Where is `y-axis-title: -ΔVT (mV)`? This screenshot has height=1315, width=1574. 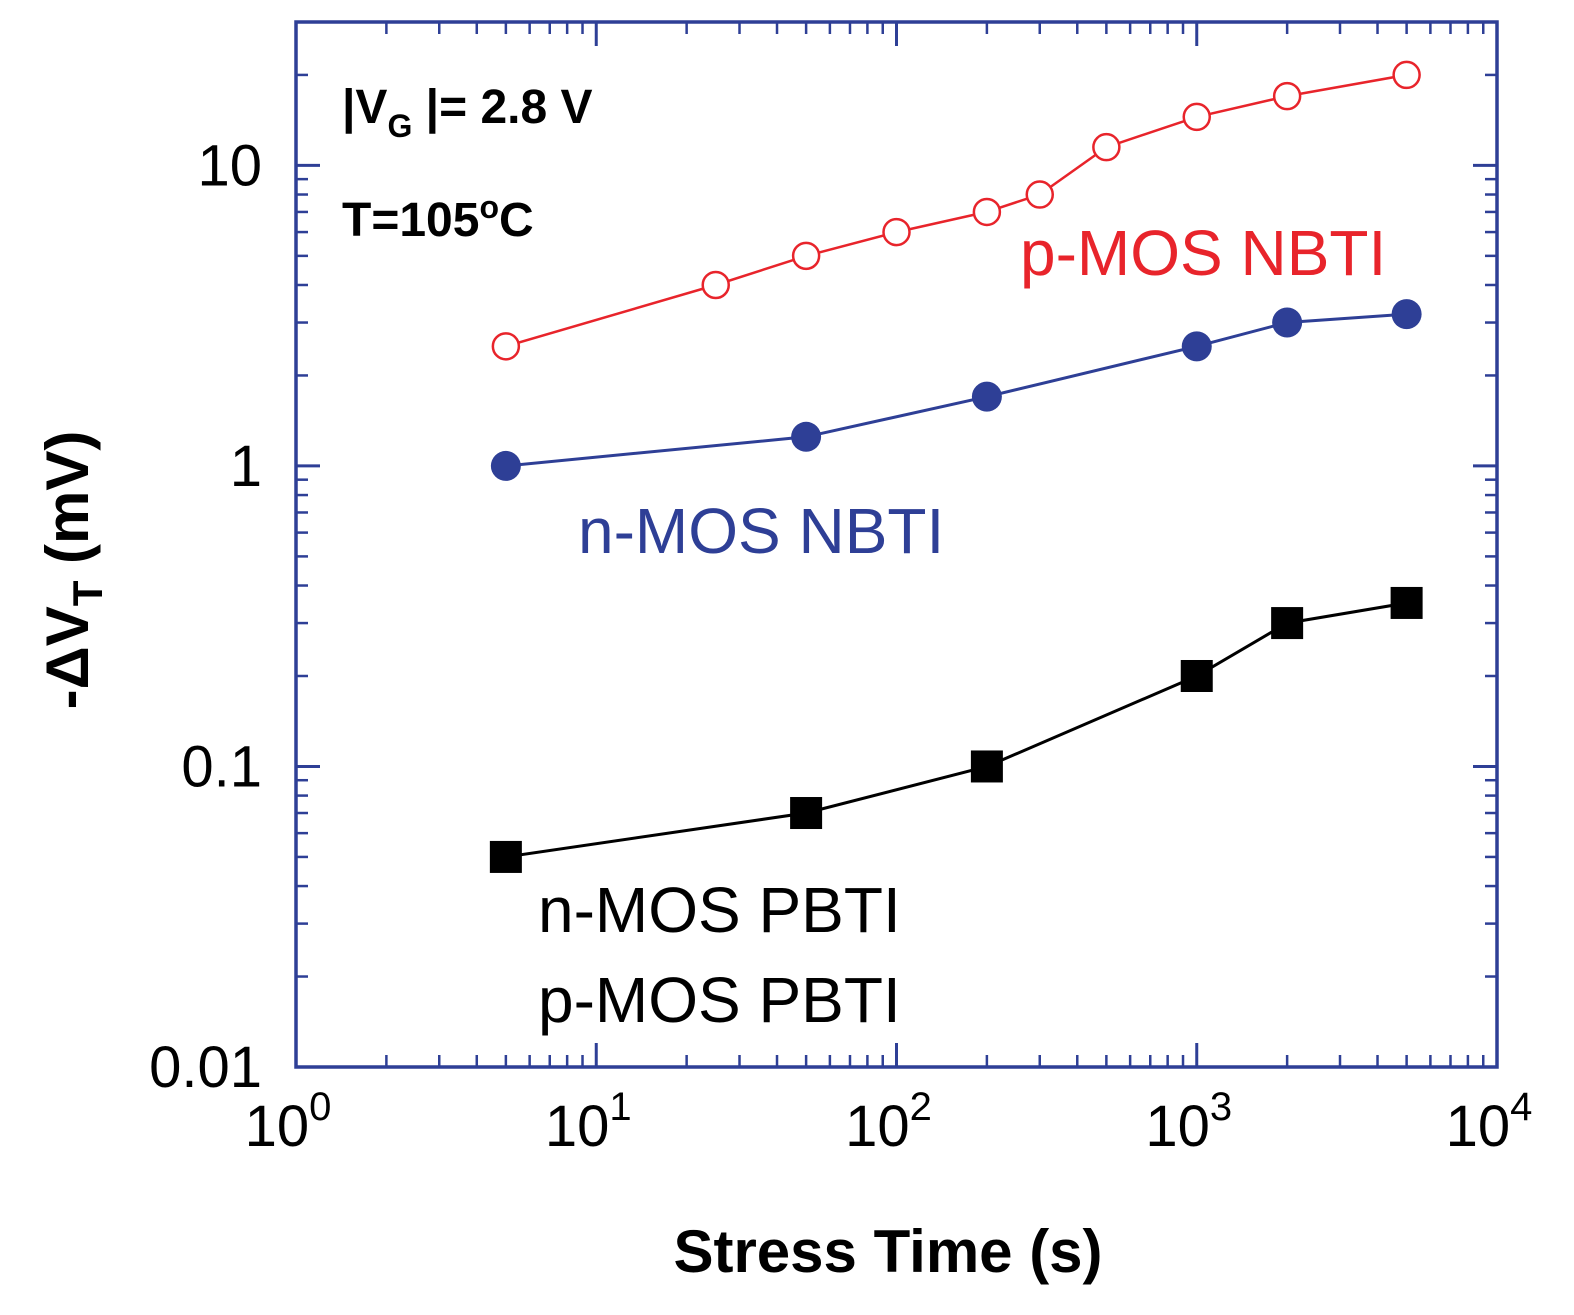
y-axis-title: -ΔVT (mV) is located at coordinates (72, 570).